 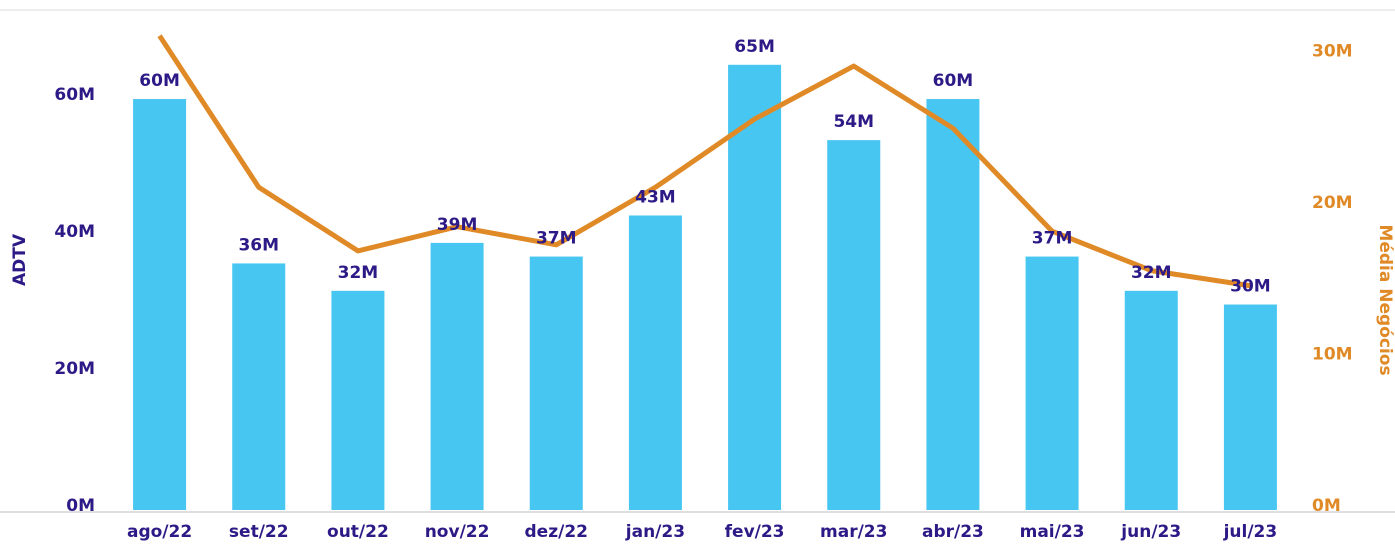 I want to click on data-label: 65M, so click(x=754, y=47).